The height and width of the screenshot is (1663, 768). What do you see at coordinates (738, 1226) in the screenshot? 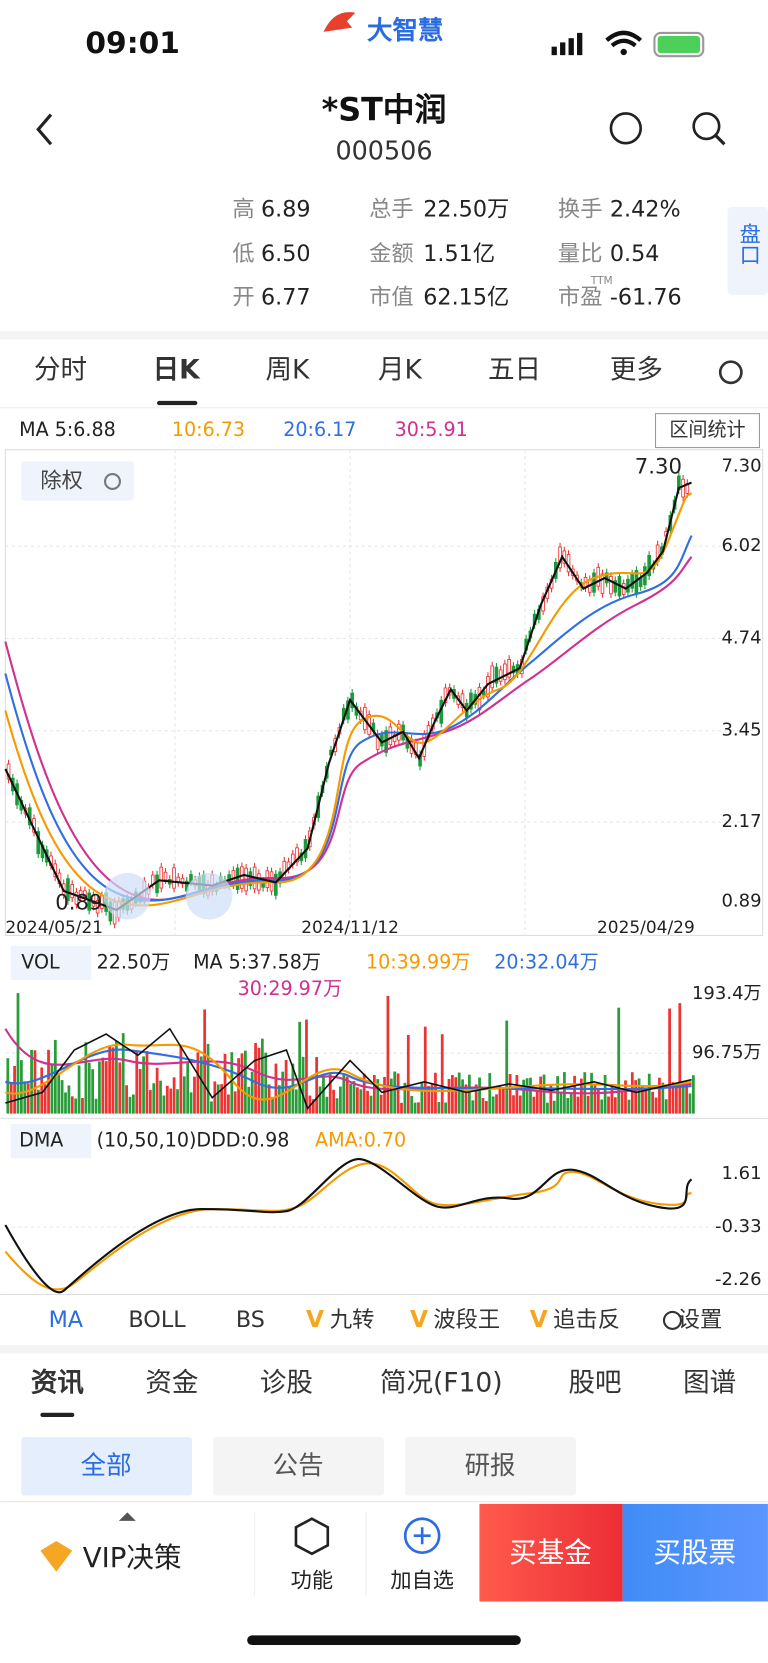
I see `dma-tick: -0.33` at bounding box center [738, 1226].